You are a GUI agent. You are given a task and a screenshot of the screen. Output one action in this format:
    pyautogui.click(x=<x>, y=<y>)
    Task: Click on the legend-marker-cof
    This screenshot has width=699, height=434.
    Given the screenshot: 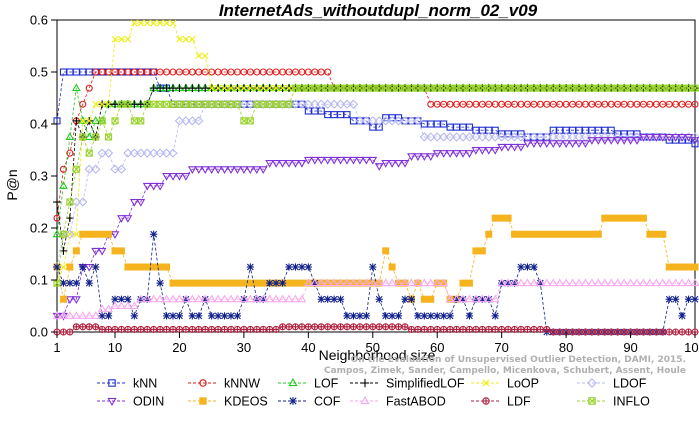 What is the action you would take?
    pyautogui.click(x=293, y=401)
    